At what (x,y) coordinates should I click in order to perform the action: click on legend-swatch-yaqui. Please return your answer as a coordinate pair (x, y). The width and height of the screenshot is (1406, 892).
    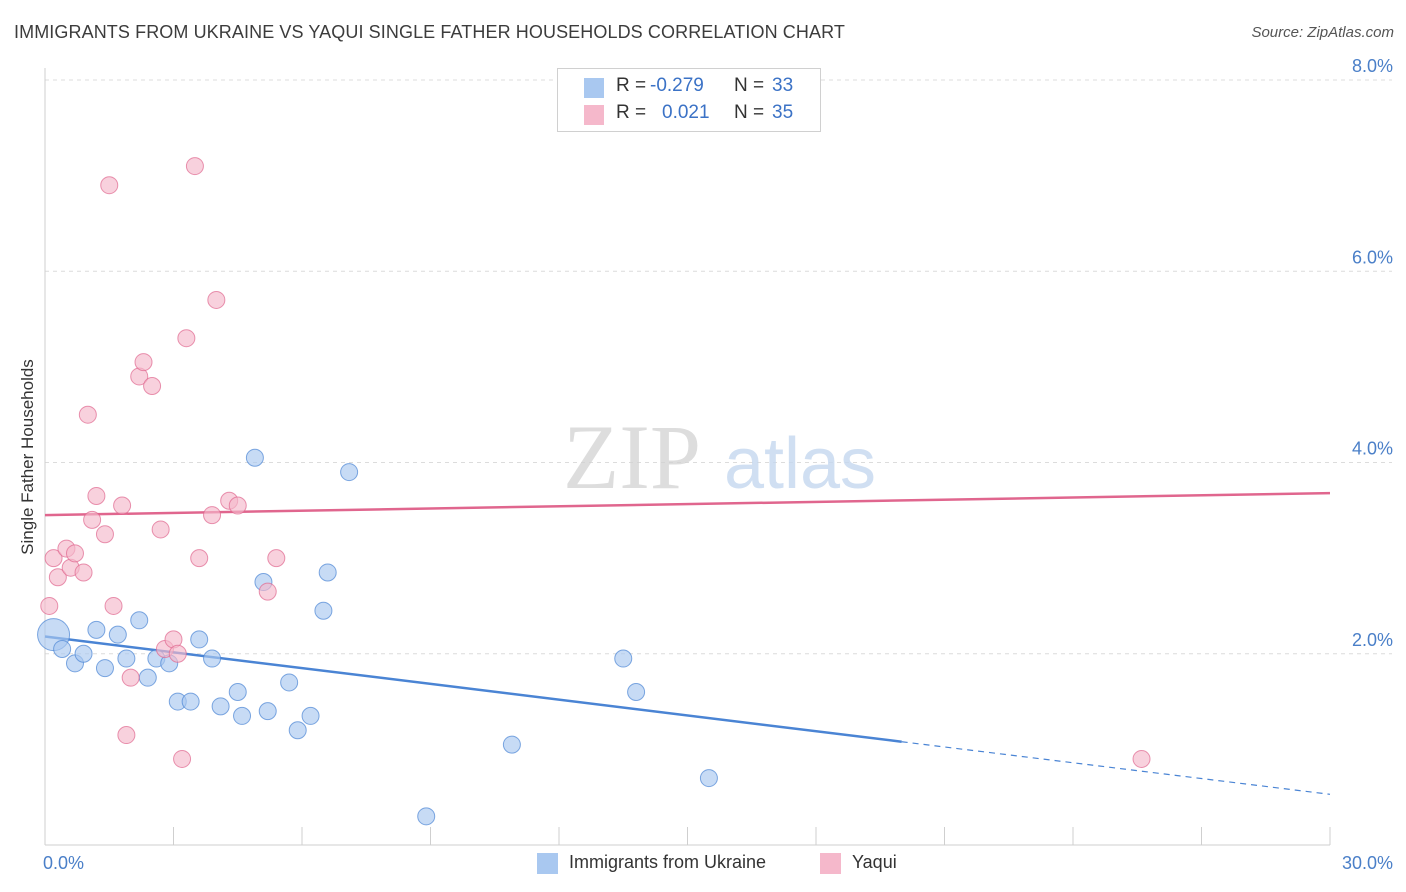
    Looking at the image, I should click on (830, 863).